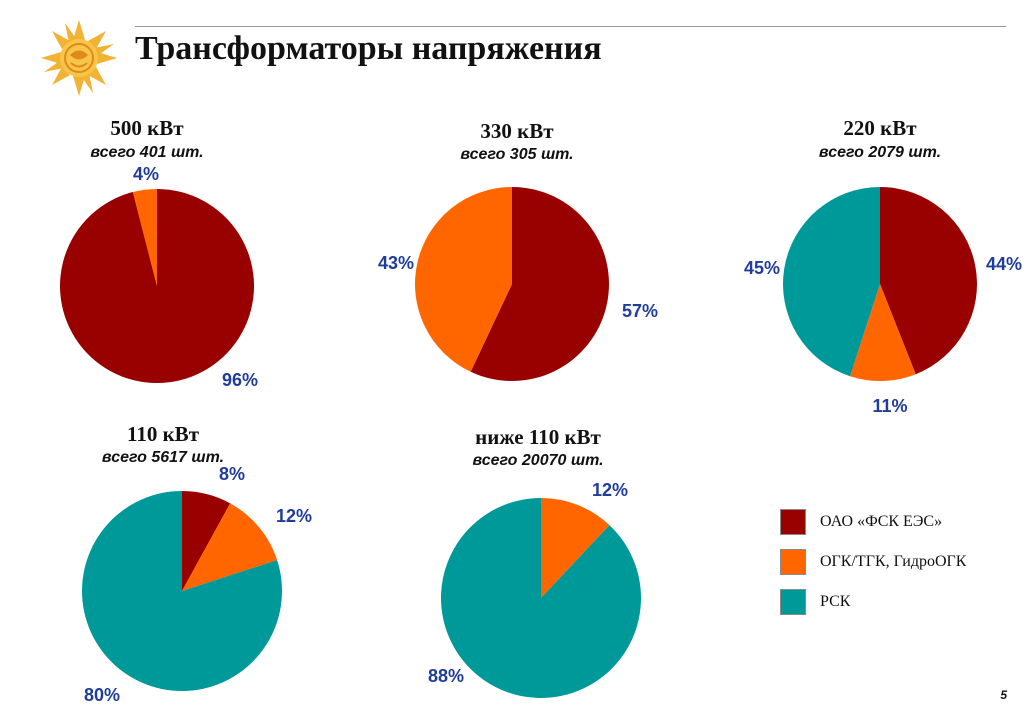 The image size is (1023, 708). What do you see at coordinates (880, 152) in the screenshot?
I see `chart-subtitle: всего 2079 шт.` at bounding box center [880, 152].